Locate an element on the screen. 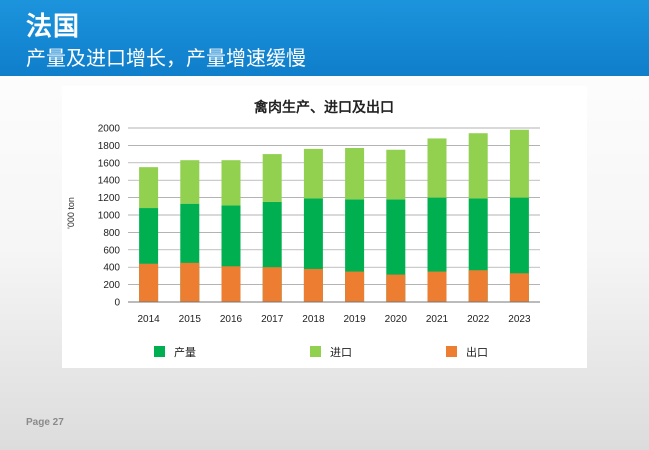  x-tick-label: 2021 is located at coordinates (437, 319).